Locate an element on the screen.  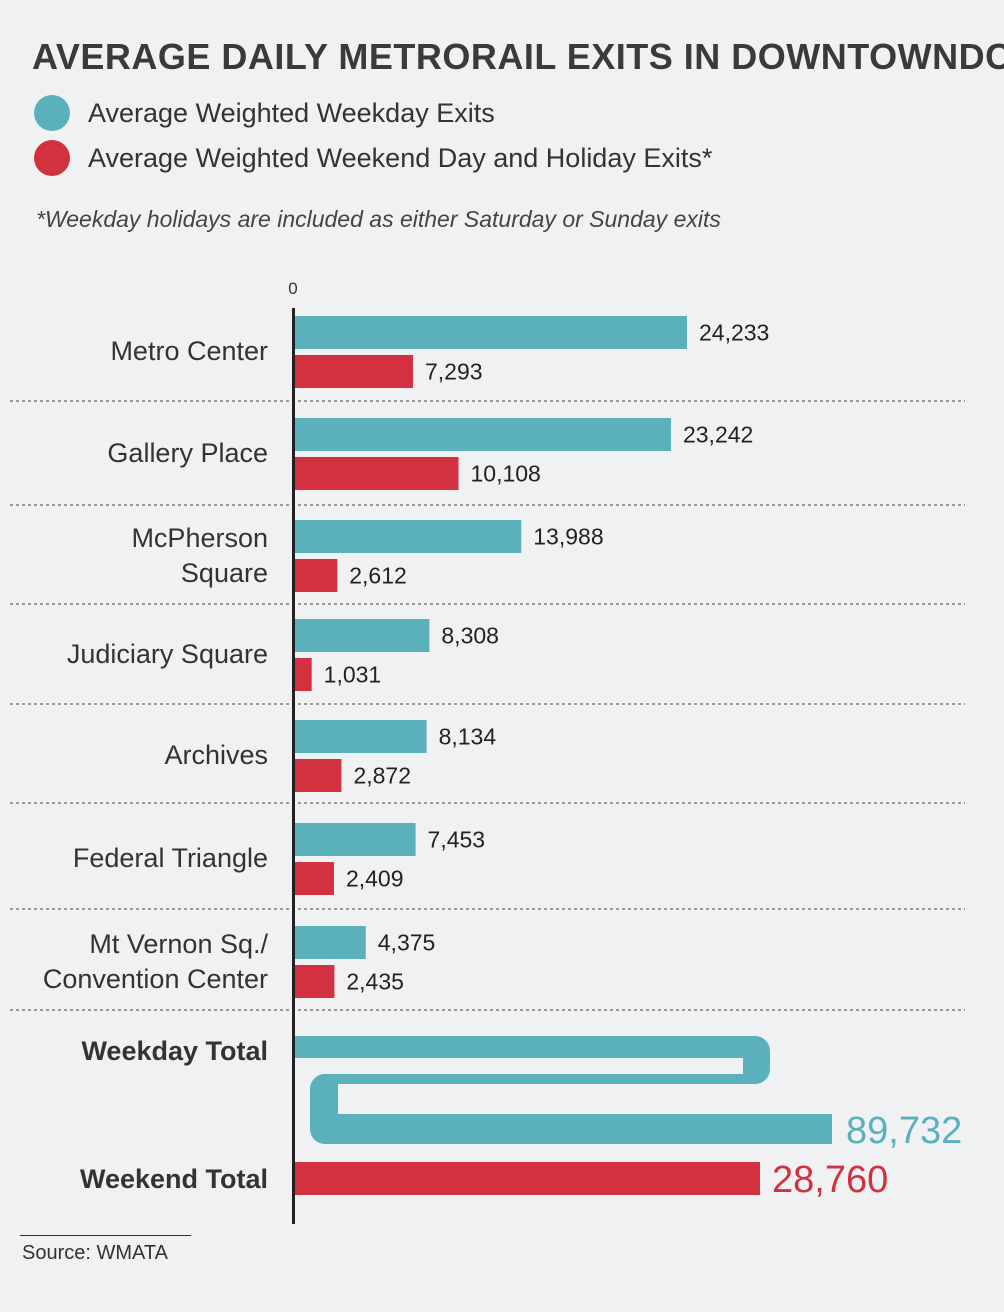
legend-item-weekday: Average Weighted Weekday Exits is located at coordinates (264, 113).